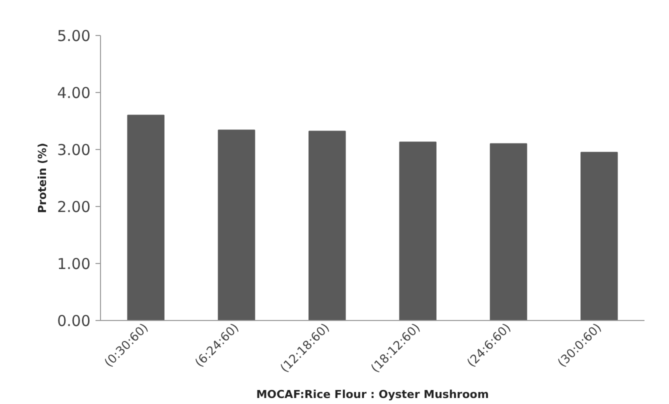 The width and height of the screenshot is (669, 404). What do you see at coordinates (74, 93) in the screenshot?
I see `y-tick-label: 4.00` at bounding box center [74, 93].